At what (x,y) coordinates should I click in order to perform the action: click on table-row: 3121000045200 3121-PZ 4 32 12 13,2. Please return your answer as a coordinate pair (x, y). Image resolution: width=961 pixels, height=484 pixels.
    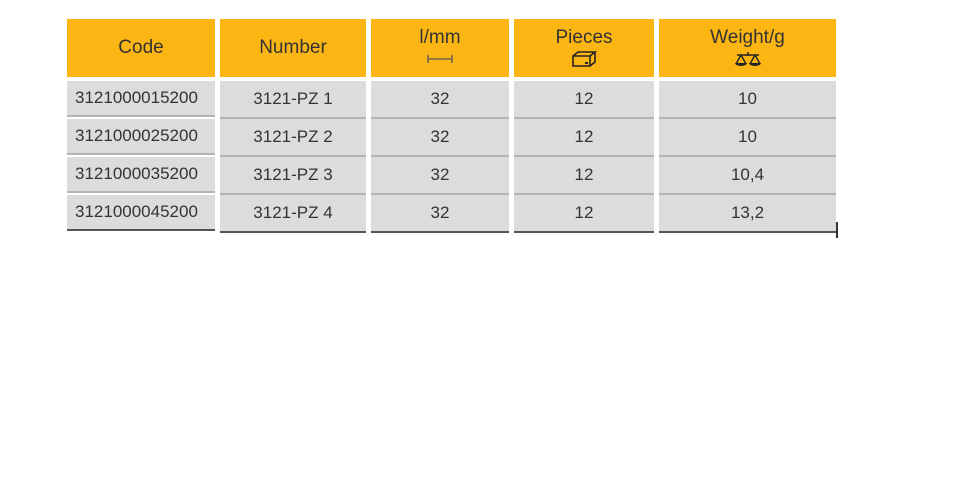
    Looking at the image, I should click on (451, 214).